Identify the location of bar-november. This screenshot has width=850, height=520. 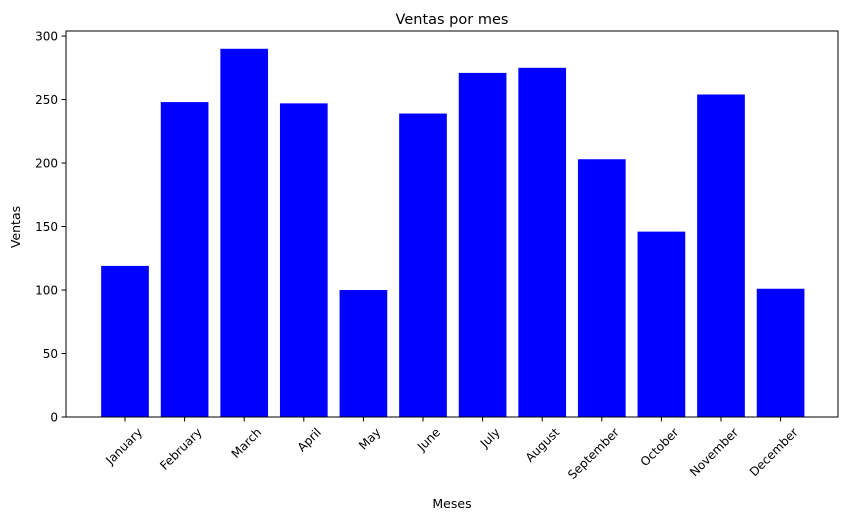
(721, 255).